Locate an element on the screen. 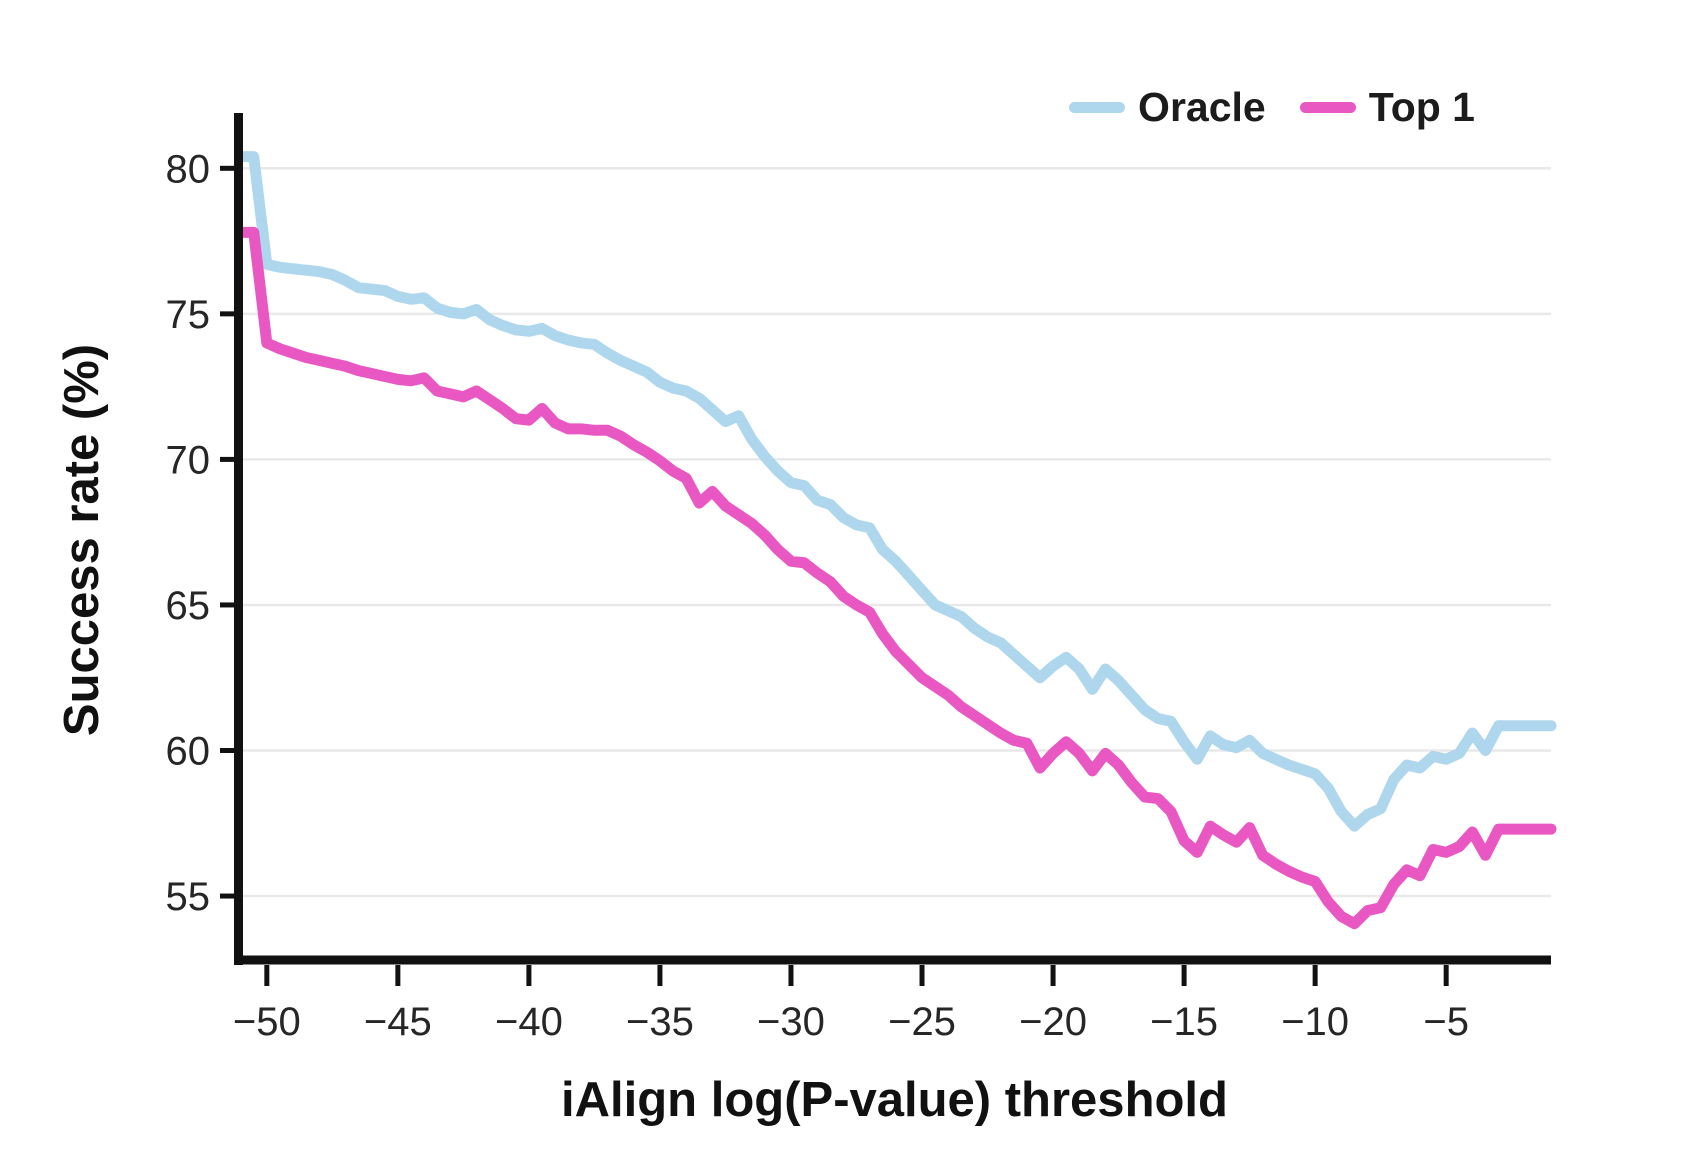 This screenshot has height=1173, width=1687. x-tick-label: −45 is located at coordinates (398, 1022).